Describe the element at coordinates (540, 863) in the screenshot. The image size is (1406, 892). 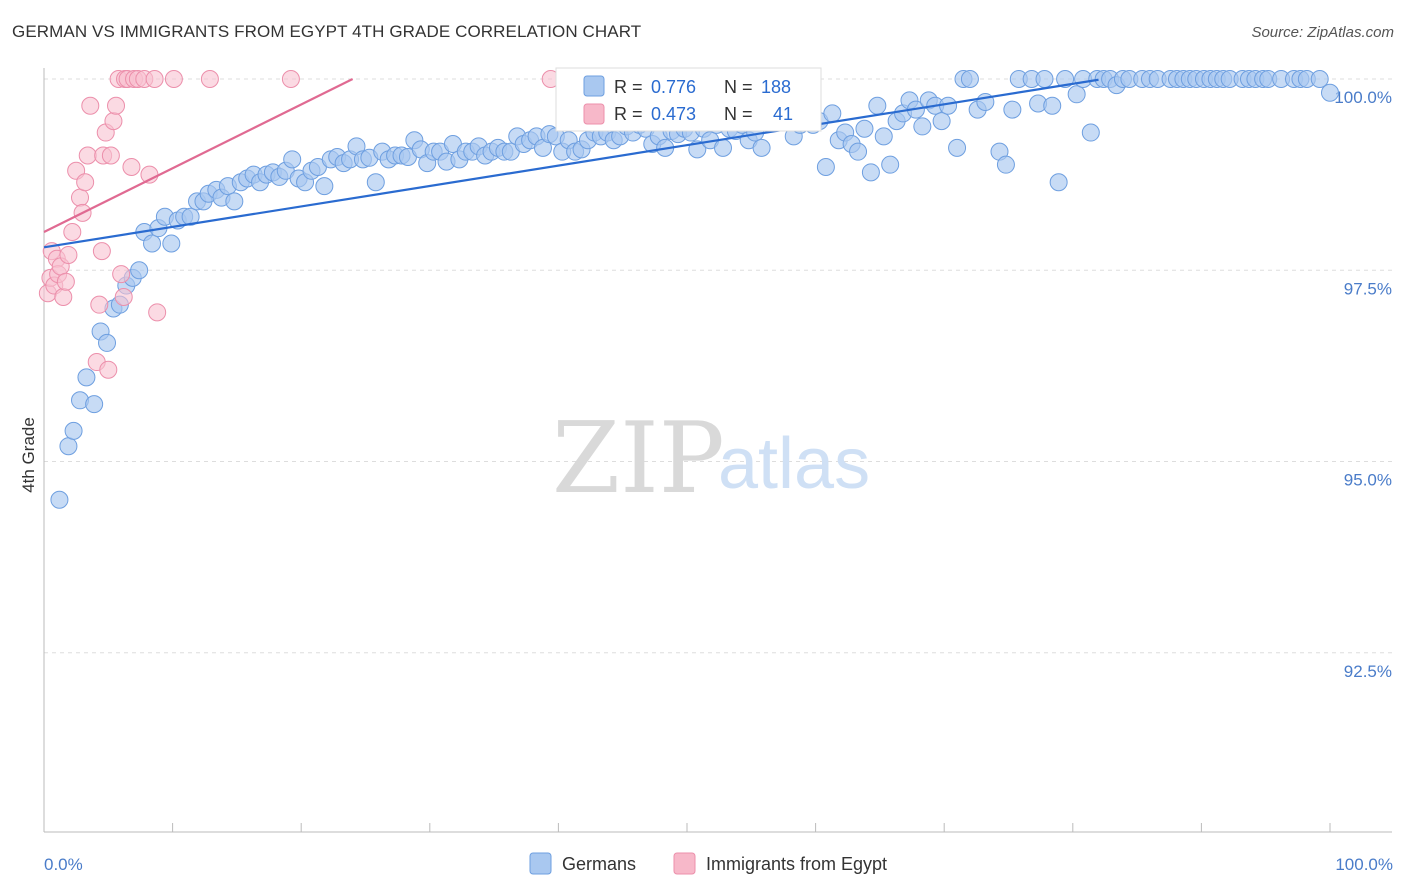
I see `legend-swatch-germans` at that location.